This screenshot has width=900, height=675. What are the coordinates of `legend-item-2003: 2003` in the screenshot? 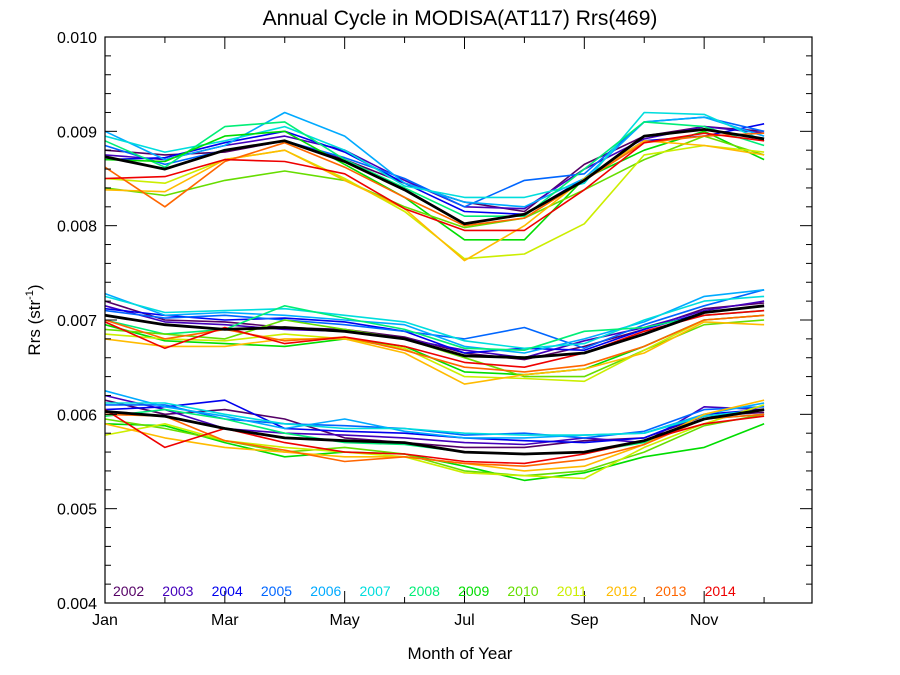 It's located at (177, 591).